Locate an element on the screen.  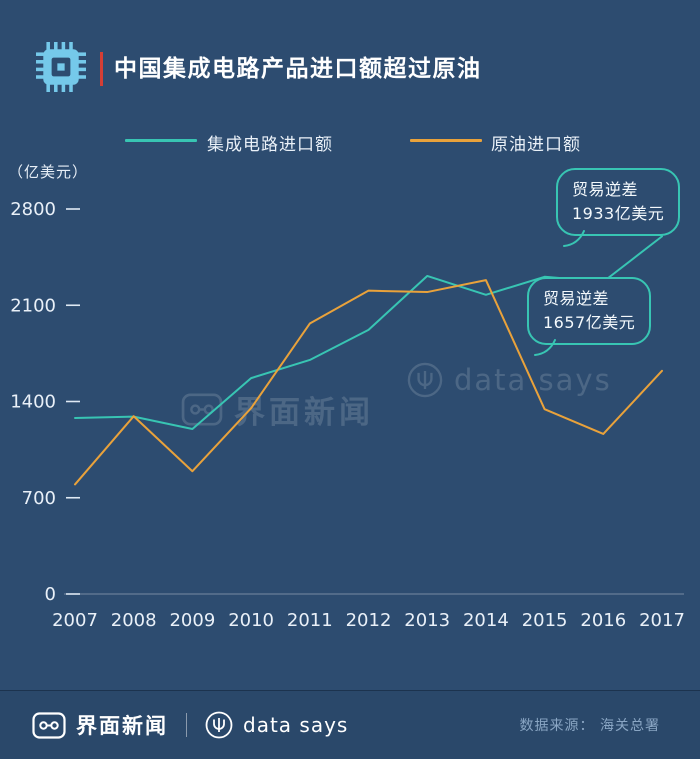
annotation-text-2016: 贸易逆差 1657亿美元 is located at coordinates (589, 310).